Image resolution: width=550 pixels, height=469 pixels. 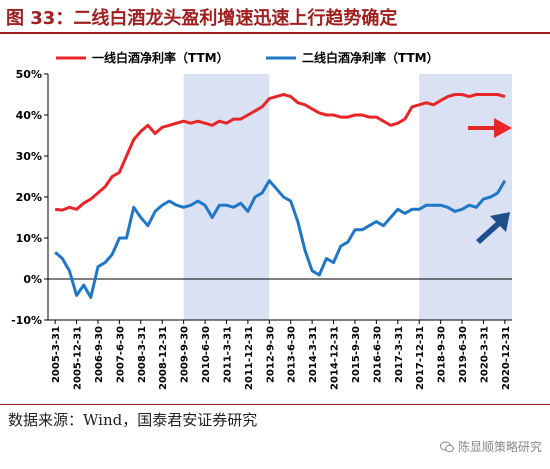 I want to click on x-tick-label: 2016-6-30, so click(x=377, y=354).